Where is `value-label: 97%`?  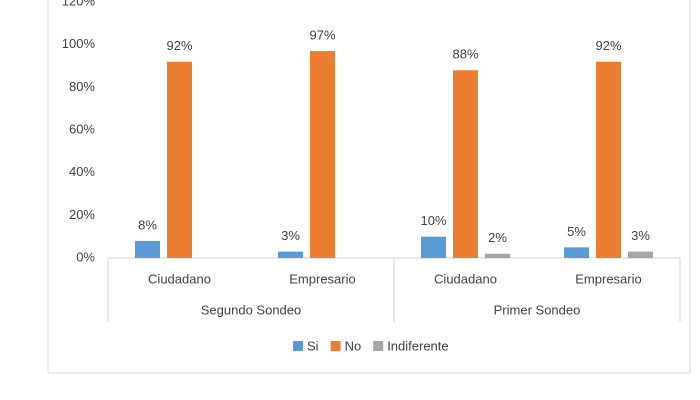 value-label: 97% is located at coordinates (322, 35).